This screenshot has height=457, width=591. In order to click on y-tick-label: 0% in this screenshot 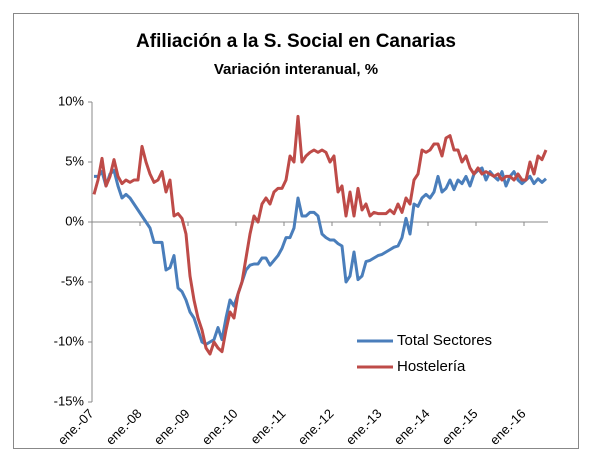, I will do `click(74, 220)`.